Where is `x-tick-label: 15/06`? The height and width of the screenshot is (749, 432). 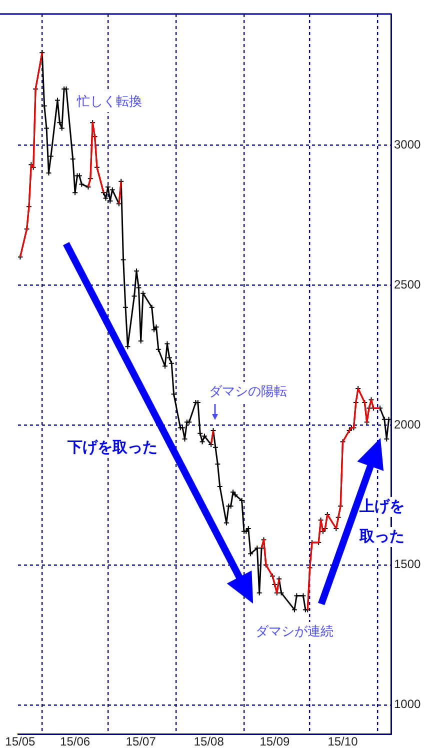 x-tick-label: 15/06 is located at coordinates (75, 741).